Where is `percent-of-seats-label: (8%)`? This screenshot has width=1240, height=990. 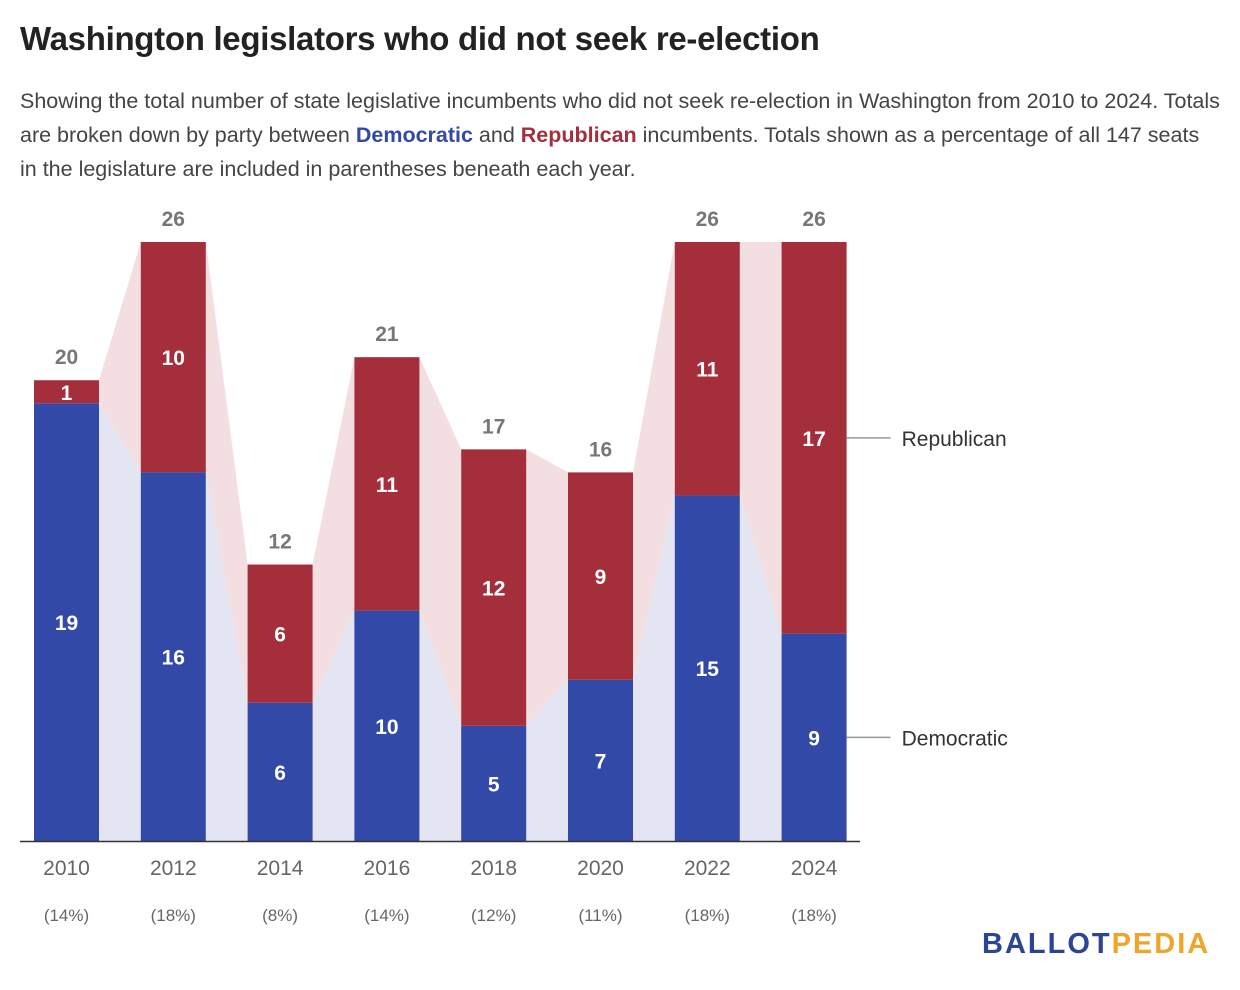
percent-of-seats-label: (8%) is located at coordinates (280, 915).